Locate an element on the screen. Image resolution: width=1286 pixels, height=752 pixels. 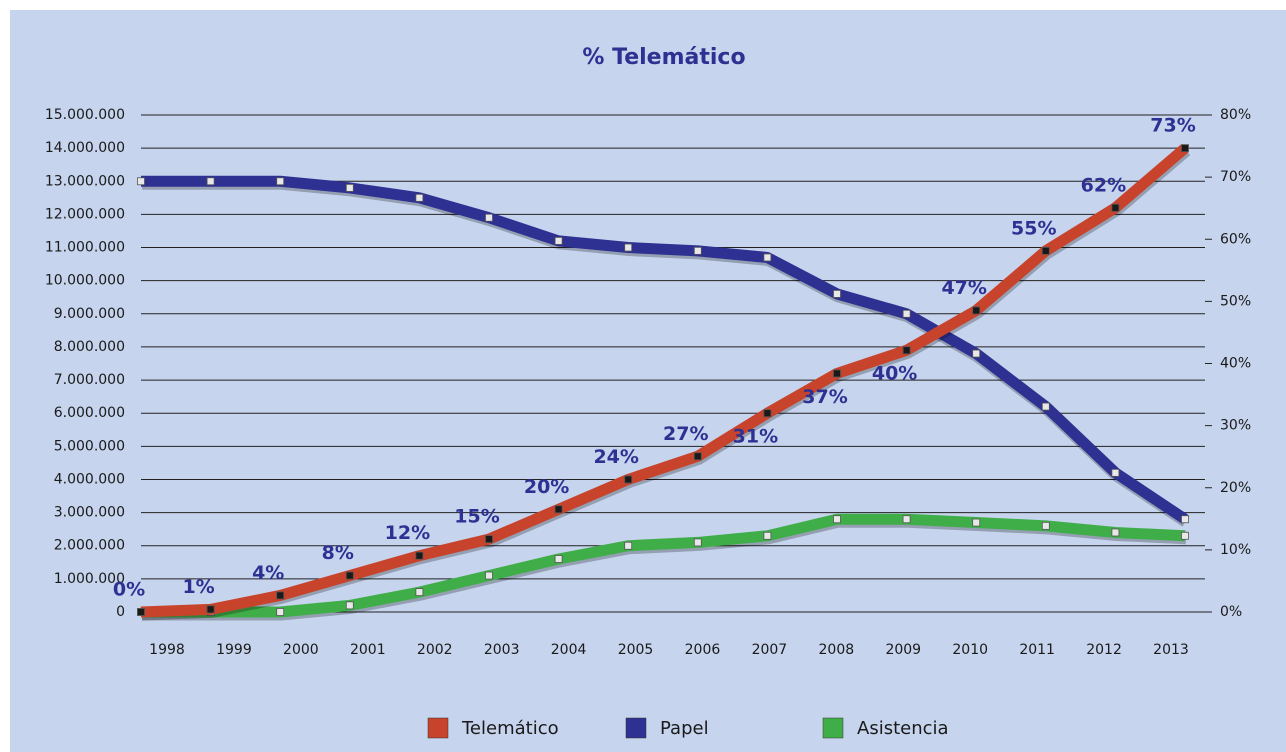
y-tick-label: 14.000.000 is located at coordinates (85, 148).